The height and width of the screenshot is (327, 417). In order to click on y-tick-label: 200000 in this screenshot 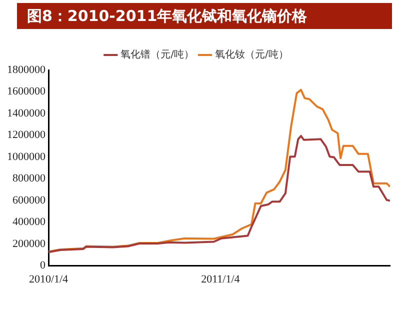, I will do `click(29, 244)`.